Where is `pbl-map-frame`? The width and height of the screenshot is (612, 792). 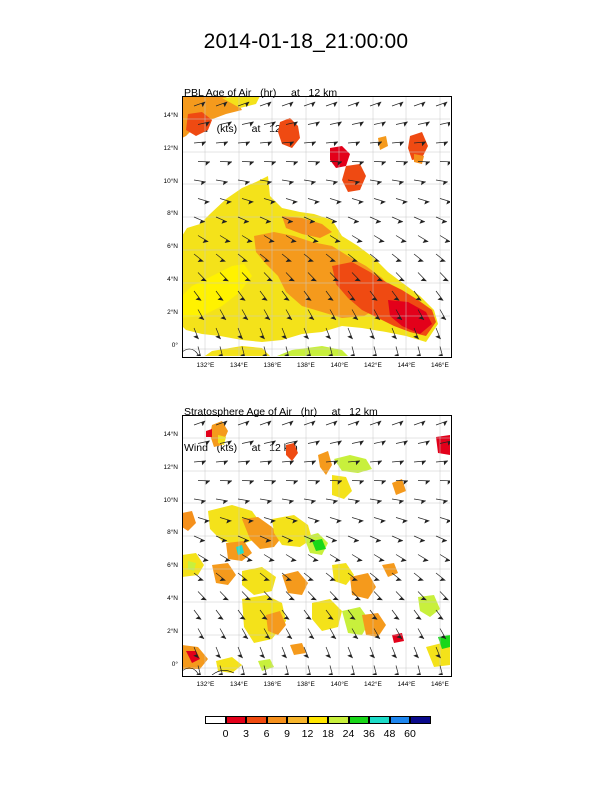
pbl-map-frame is located at coordinates (317, 227).